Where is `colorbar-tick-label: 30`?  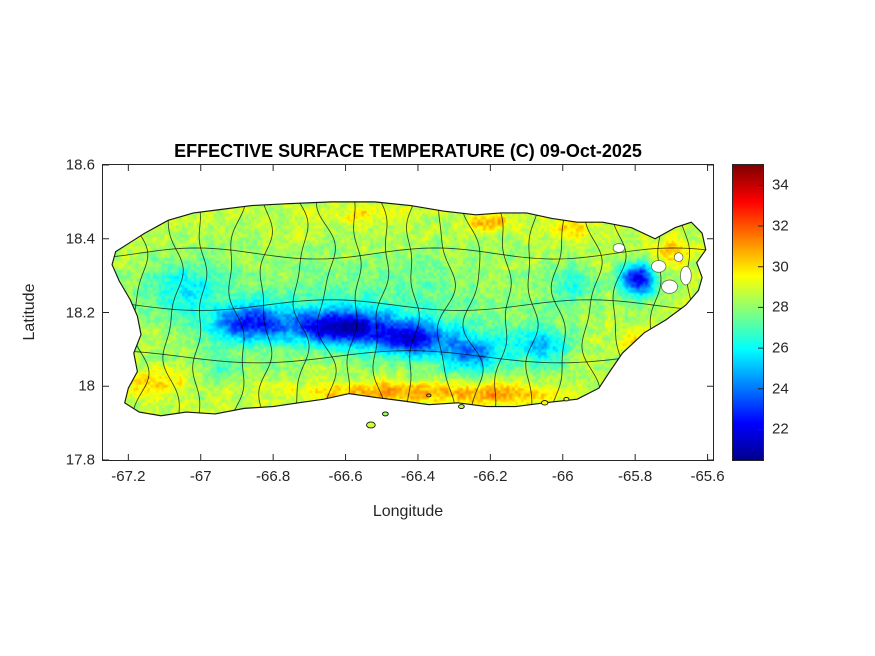
colorbar-tick-label: 30 is located at coordinates (780, 267).